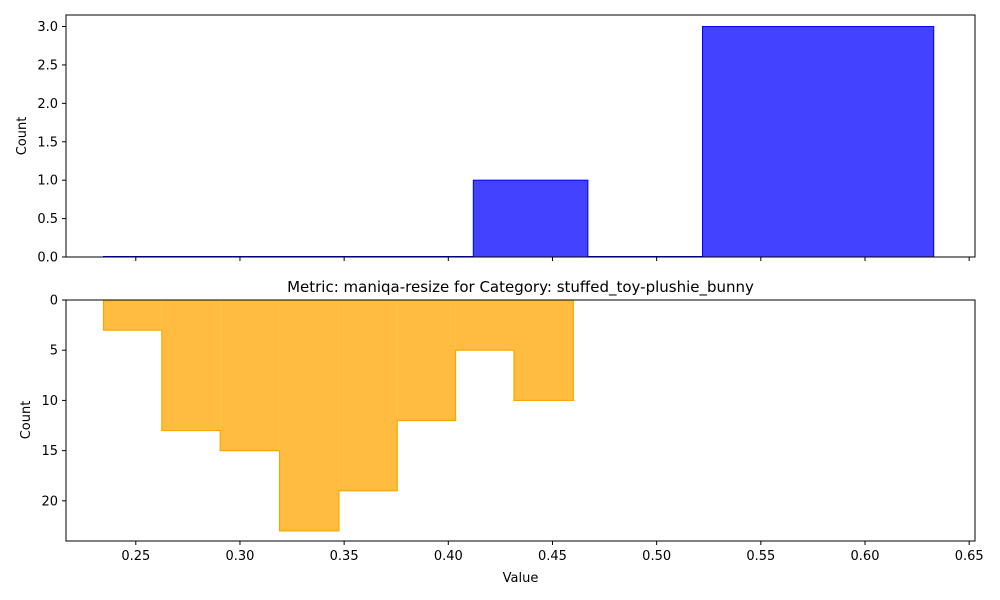 The image size is (1000, 600). Describe the element at coordinates (47, 104) in the screenshot. I see `top-y-tick-label: 2.0` at that location.